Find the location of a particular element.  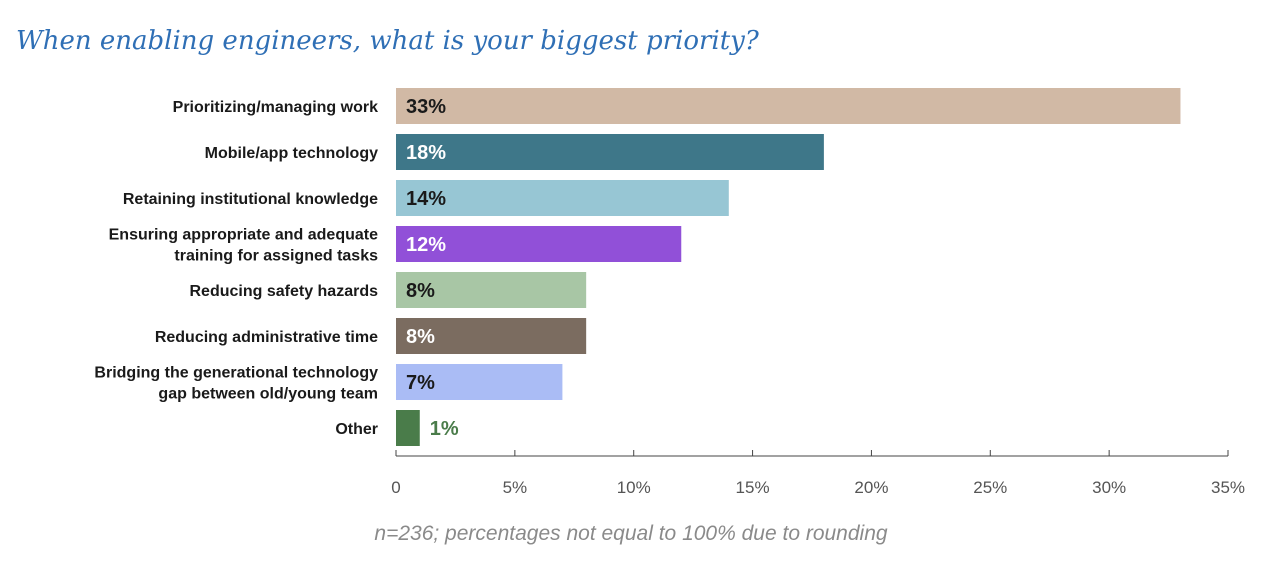

bar-value-label-4: 8% is located at coordinates (420, 291).